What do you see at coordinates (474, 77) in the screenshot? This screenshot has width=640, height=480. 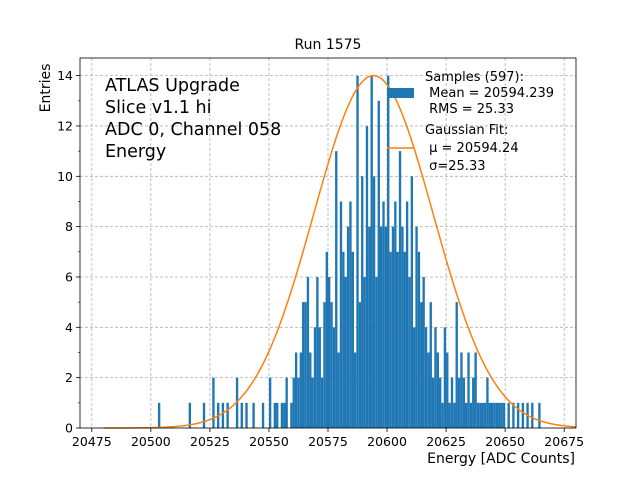 I see `legend-hist-label: Samples (597):` at bounding box center [474, 77].